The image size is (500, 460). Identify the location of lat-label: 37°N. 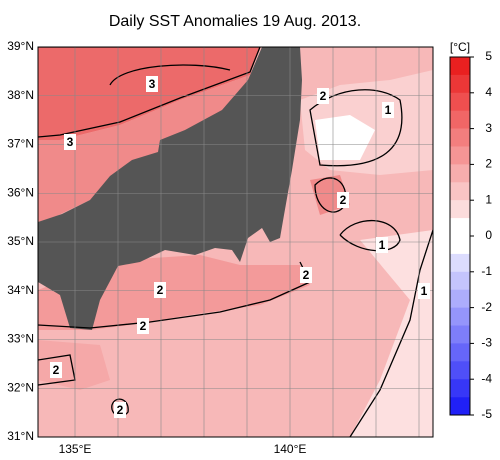
(20, 144).